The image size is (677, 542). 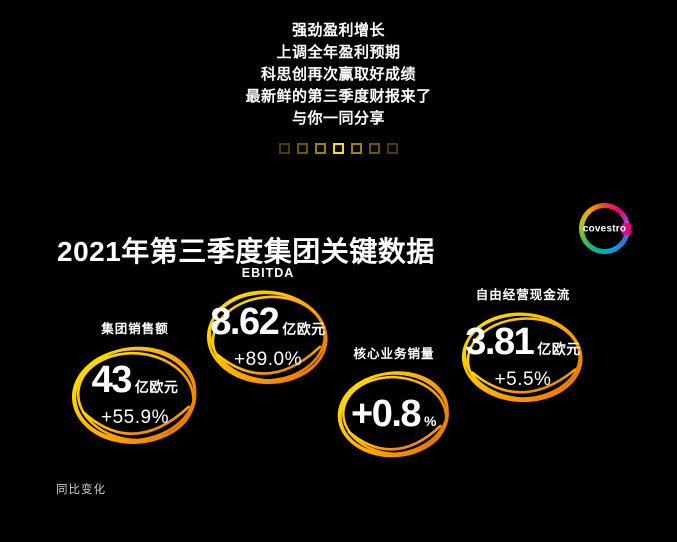 I want to click on carousel-indicators, so click(x=338, y=148).